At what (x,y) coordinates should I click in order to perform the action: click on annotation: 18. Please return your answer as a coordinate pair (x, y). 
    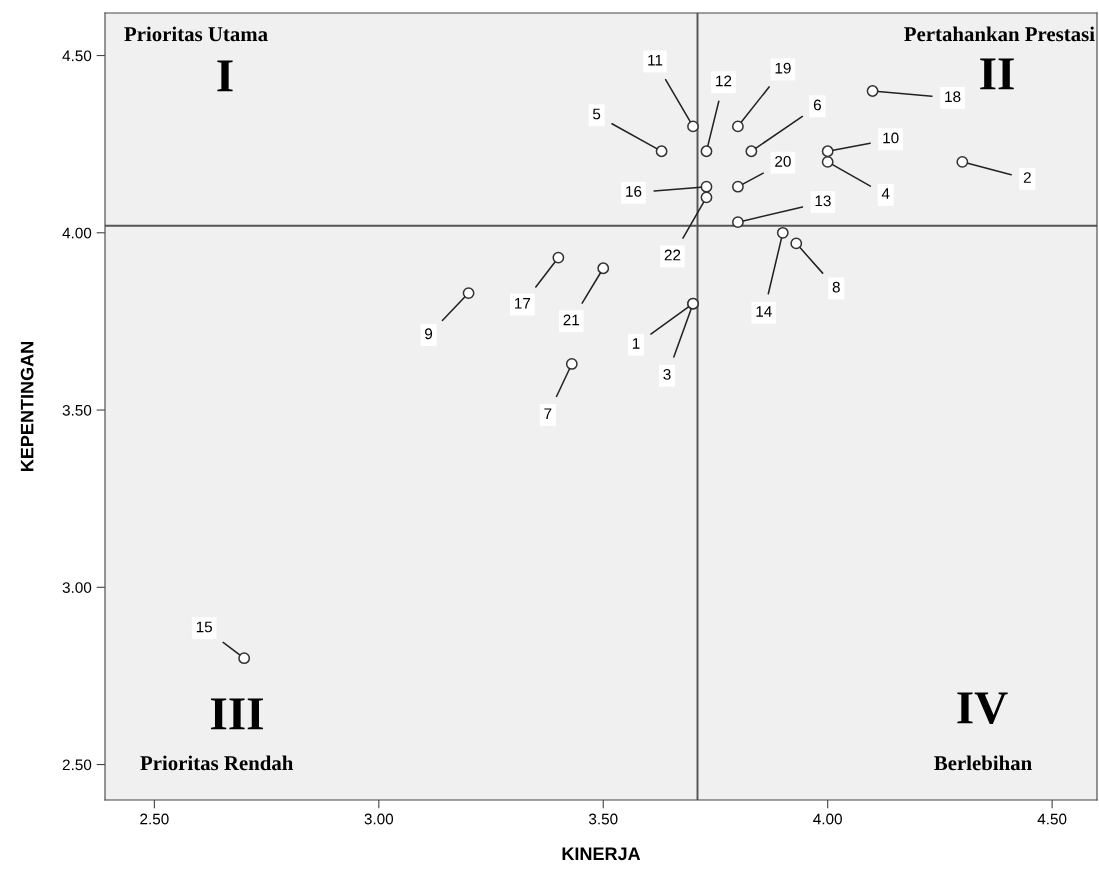
    Looking at the image, I should click on (953, 97).